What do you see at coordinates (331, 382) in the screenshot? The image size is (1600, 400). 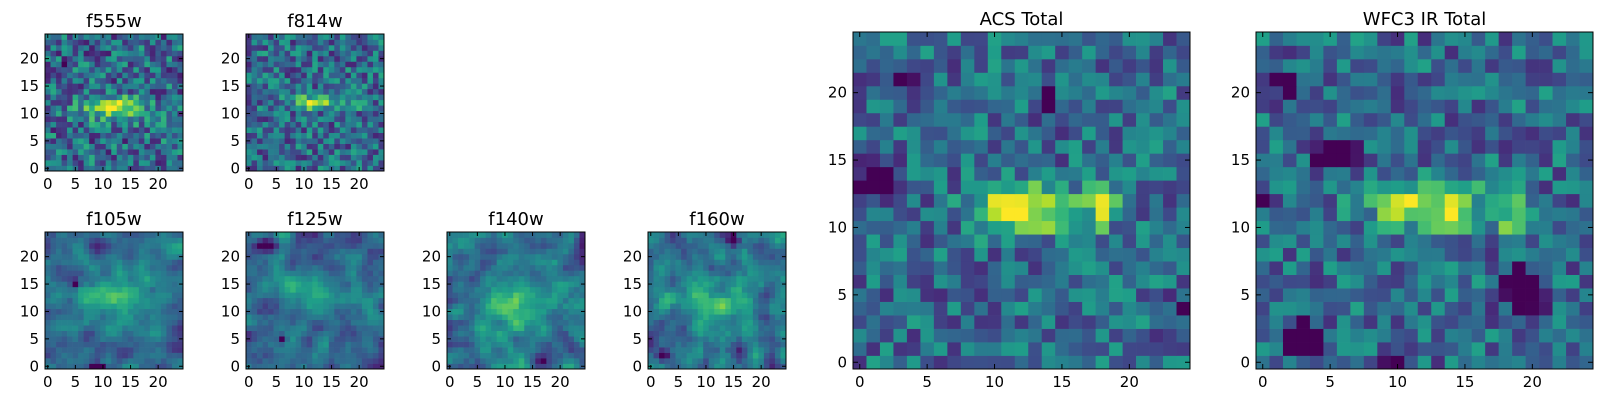 I see `x-tick-label: 15` at bounding box center [331, 382].